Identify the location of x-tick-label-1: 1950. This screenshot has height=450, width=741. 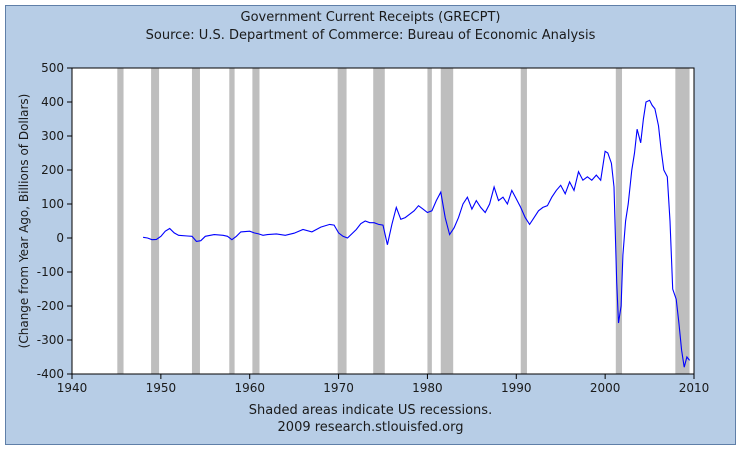
(161, 388).